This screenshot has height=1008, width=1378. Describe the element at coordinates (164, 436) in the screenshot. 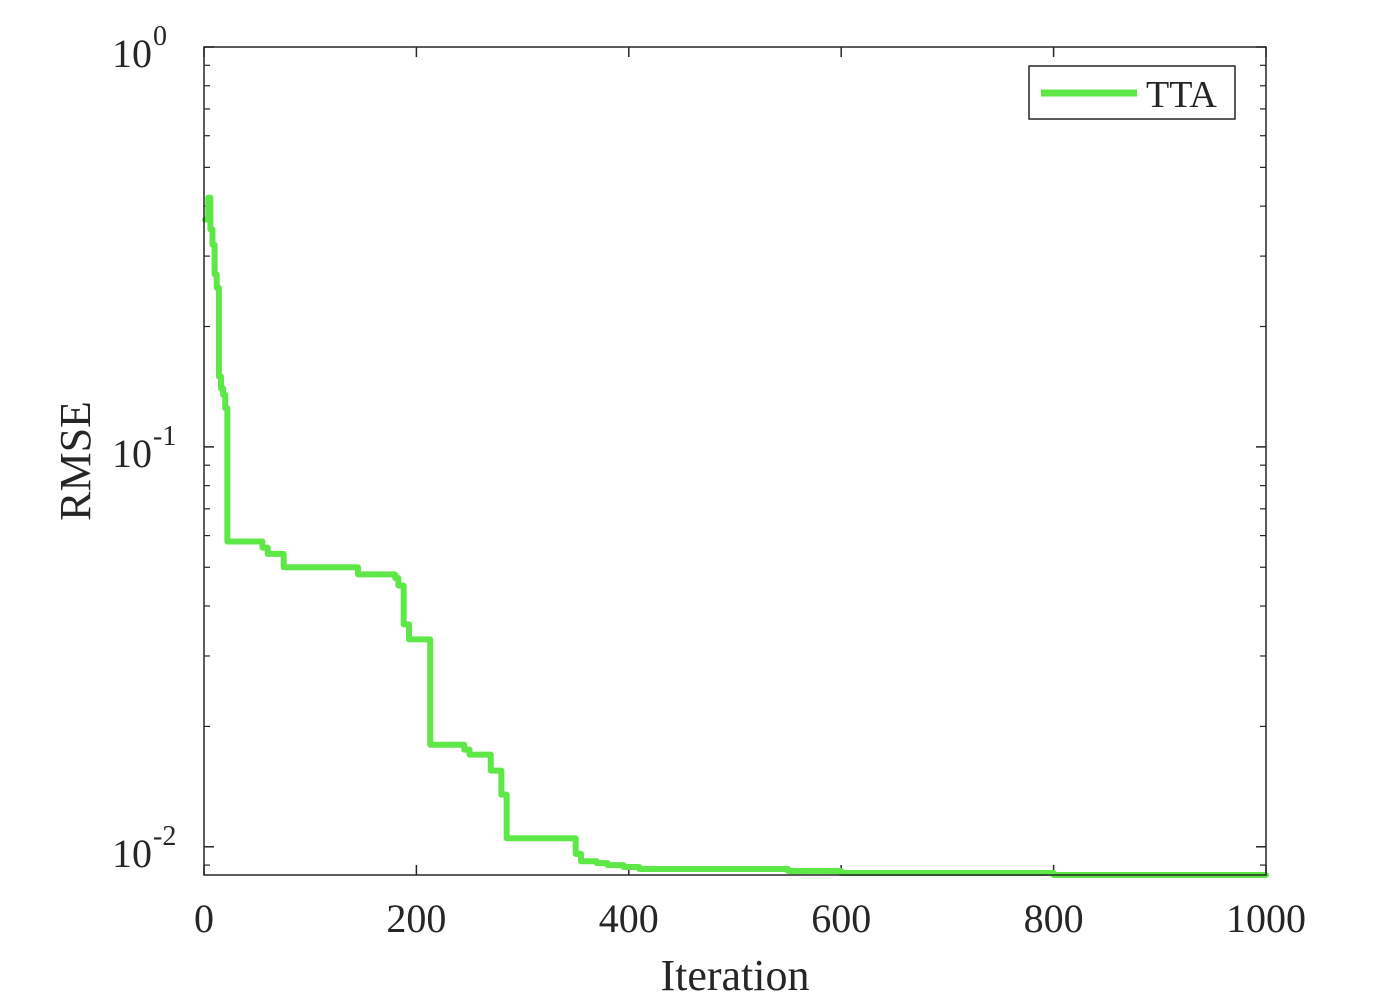

I see `y-tick-label-exponent: -1` at that location.